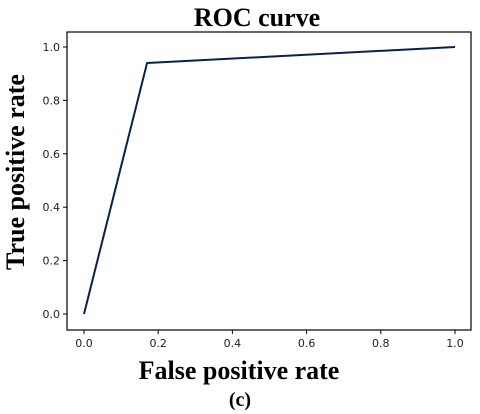  I want to click on figure-caption: (c), so click(240, 400).